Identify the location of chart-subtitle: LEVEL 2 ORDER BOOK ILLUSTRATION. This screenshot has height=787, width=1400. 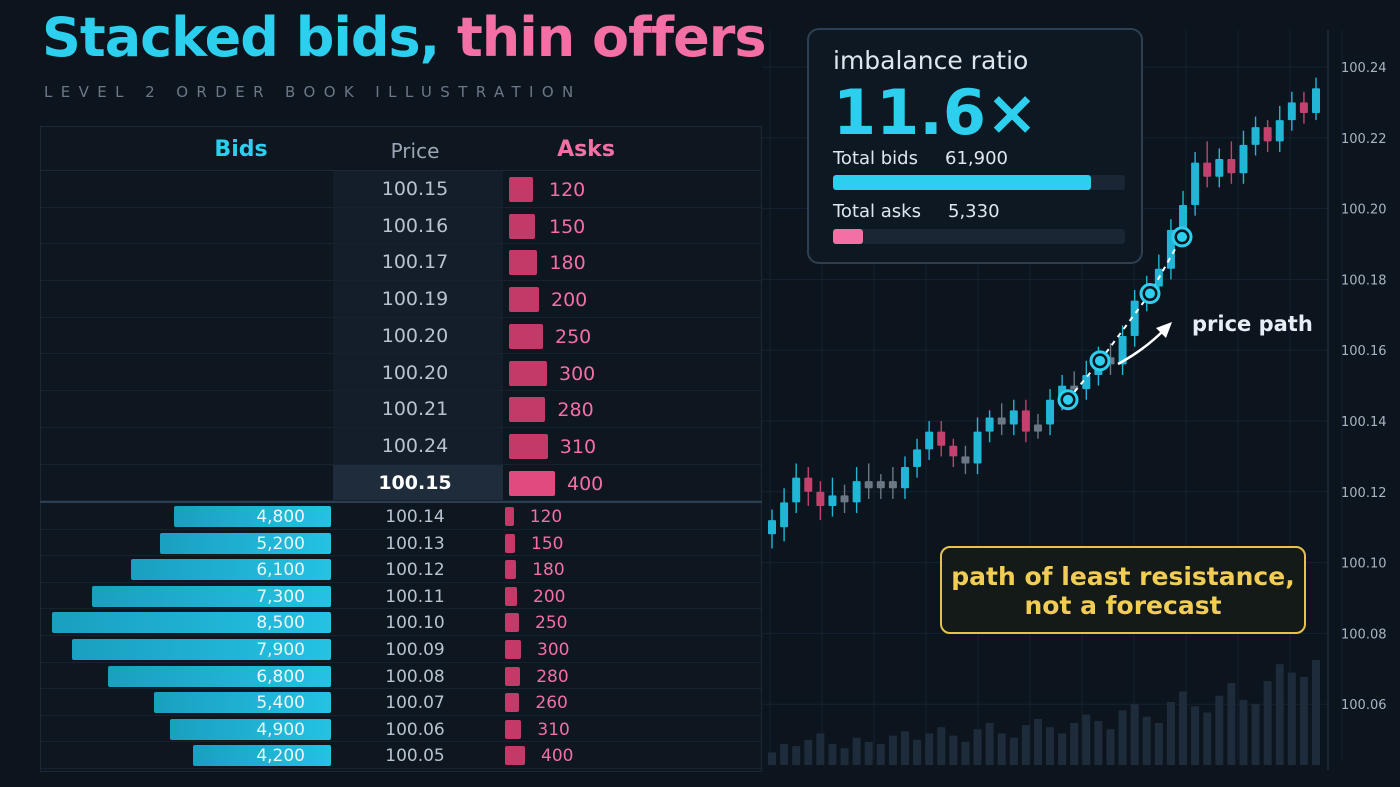
(313, 92).